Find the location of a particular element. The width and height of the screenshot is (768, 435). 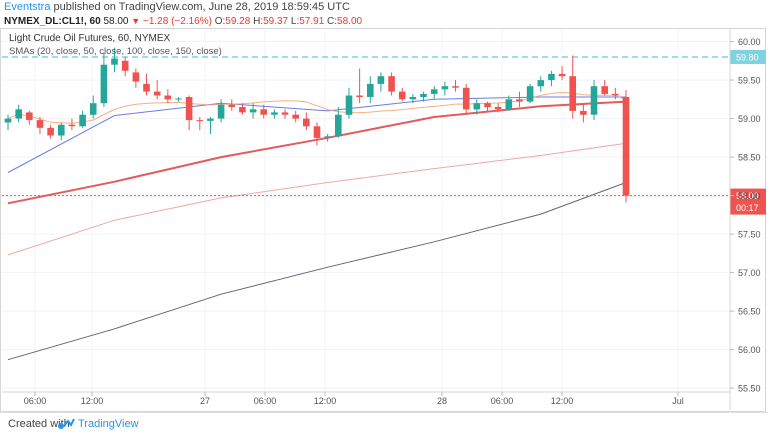

y-tick-label: 58.00 is located at coordinates (749, 196).